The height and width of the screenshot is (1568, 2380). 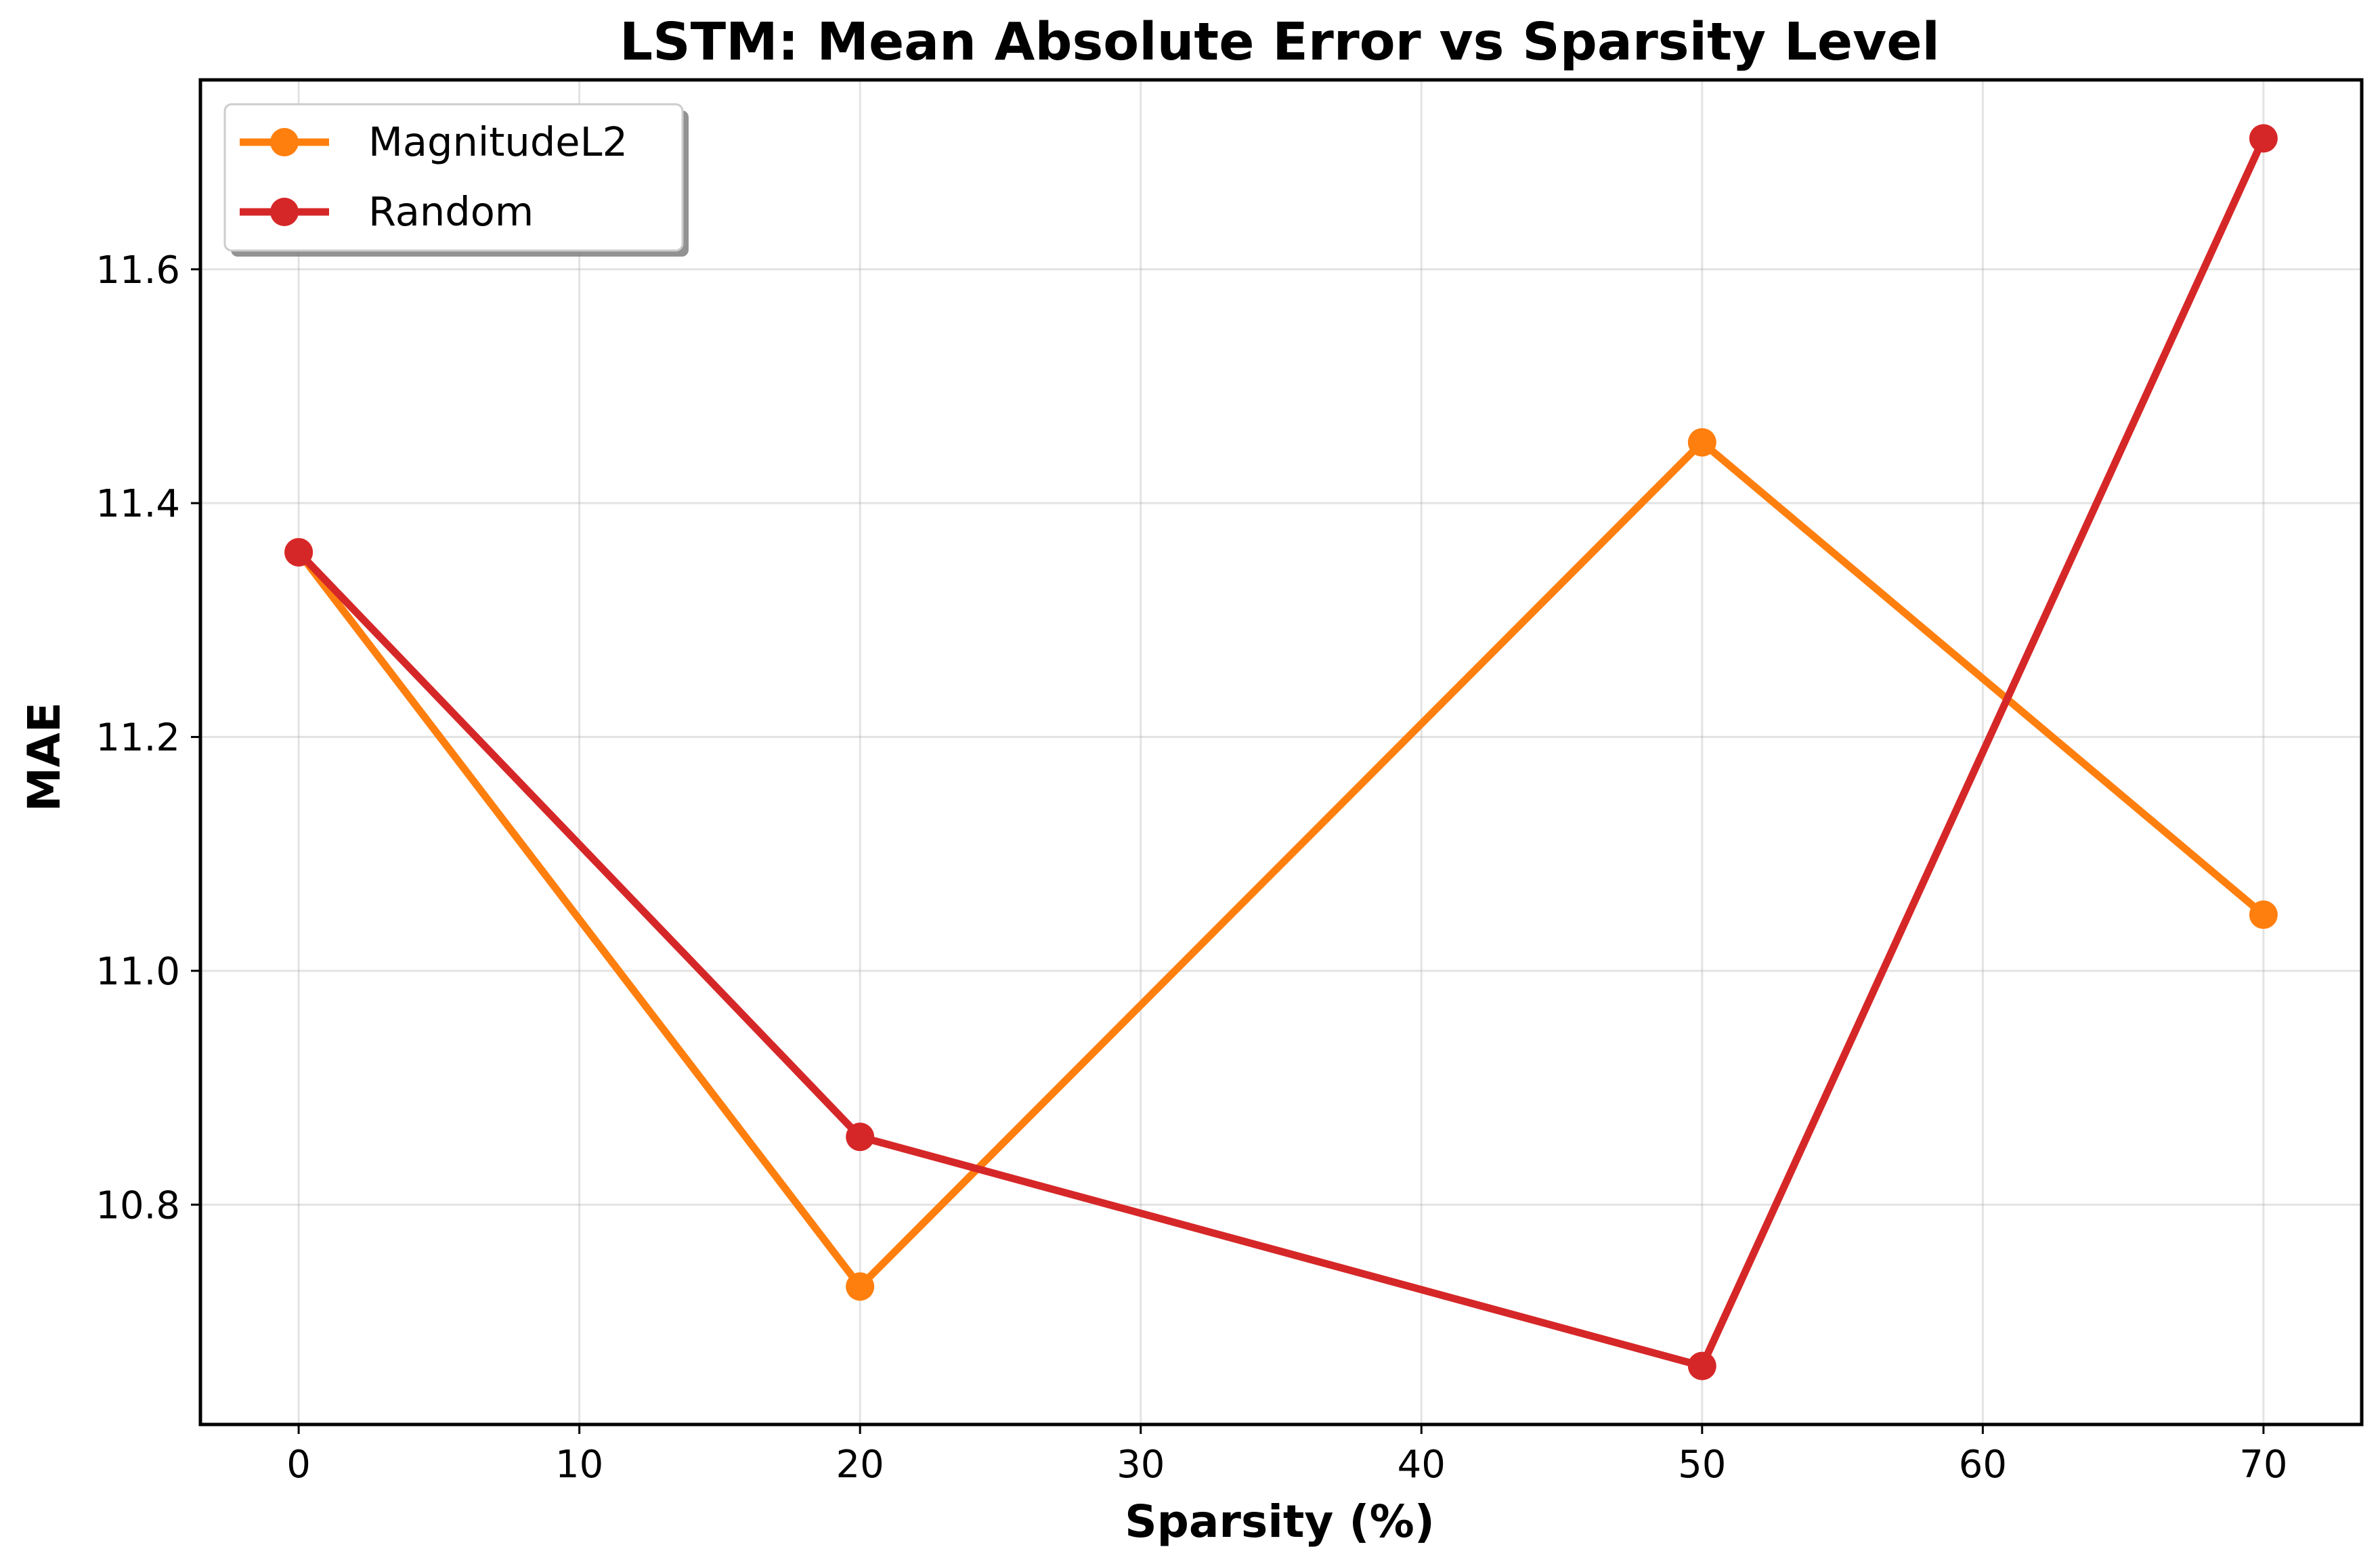 I want to click on y-axis-ticks: 10.8 11.0 11.2 11.4 11.6, so click(x=148, y=737).